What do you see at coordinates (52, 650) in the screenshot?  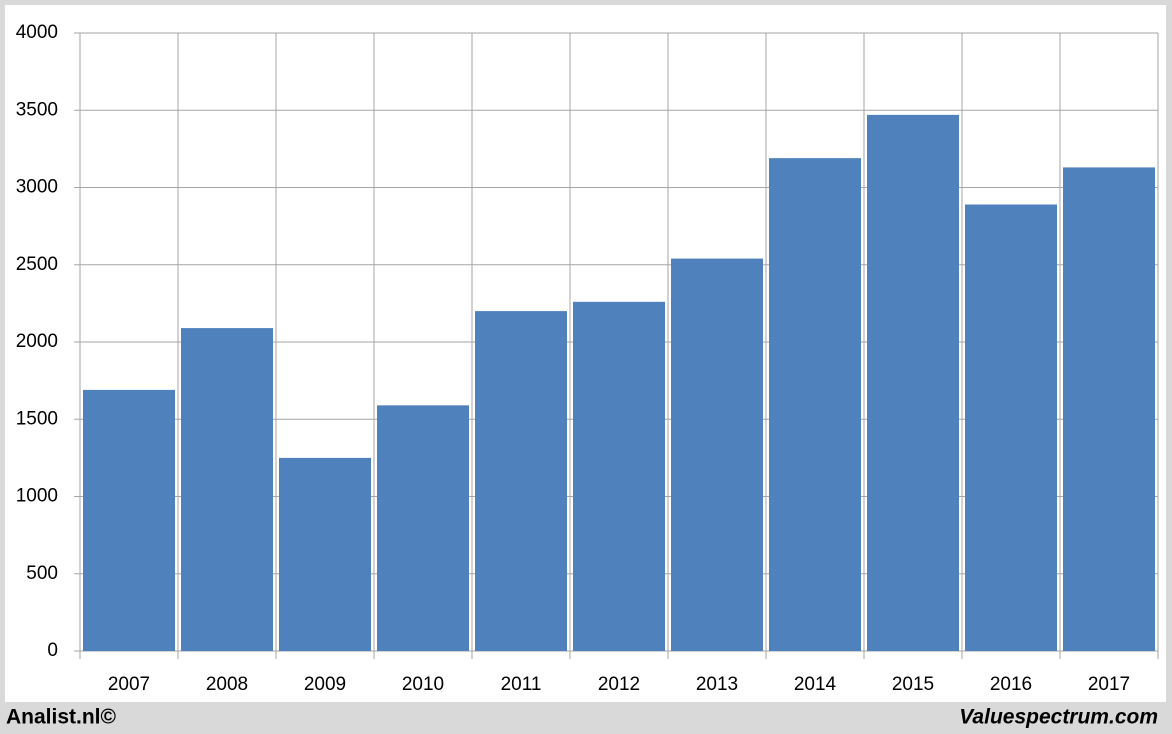 I see `y-tick-label: 0` at bounding box center [52, 650].